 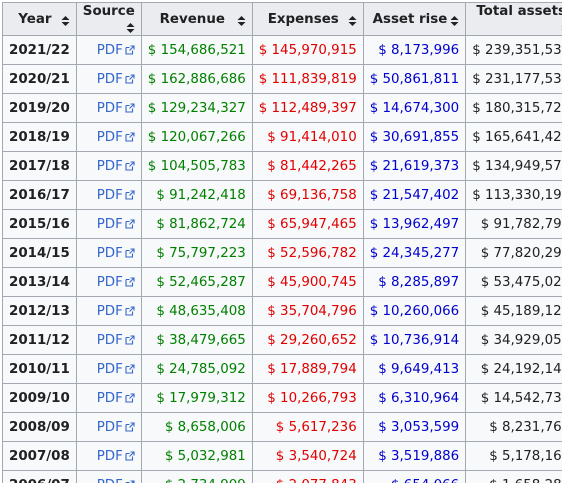 What do you see at coordinates (414, 224) in the screenshot?
I see `table-cell: $ 13,962,497` at bounding box center [414, 224].